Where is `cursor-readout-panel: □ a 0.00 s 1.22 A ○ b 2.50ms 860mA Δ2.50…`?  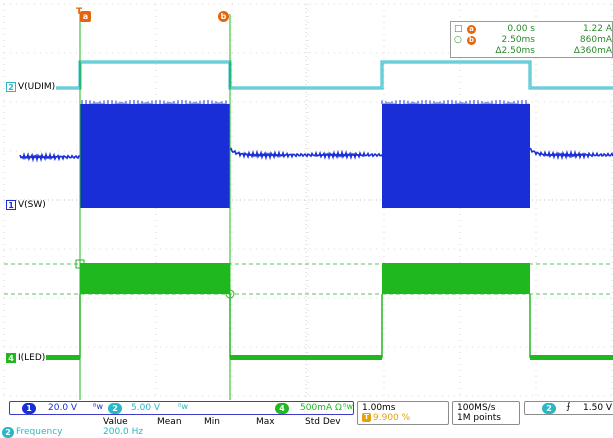 cursor-readout-panel: □ a 0.00 s 1.22 A ○ b 2.50ms 860mA Δ2.50… is located at coordinates (531, 39).